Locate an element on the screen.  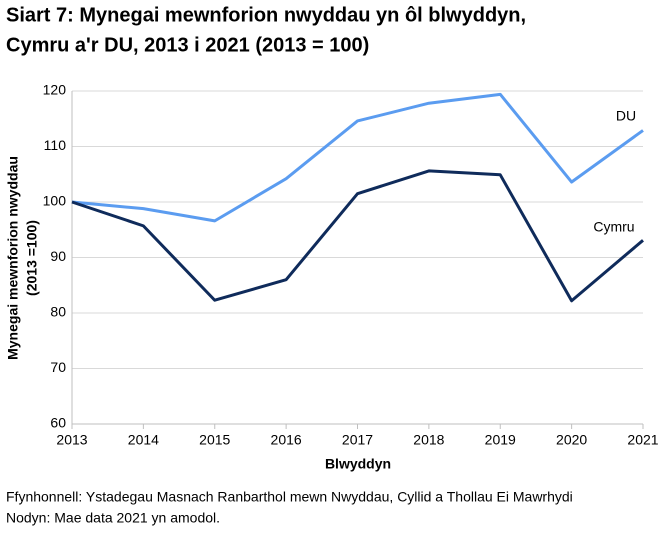
x-tick-label: 2014 is located at coordinates (143, 440).